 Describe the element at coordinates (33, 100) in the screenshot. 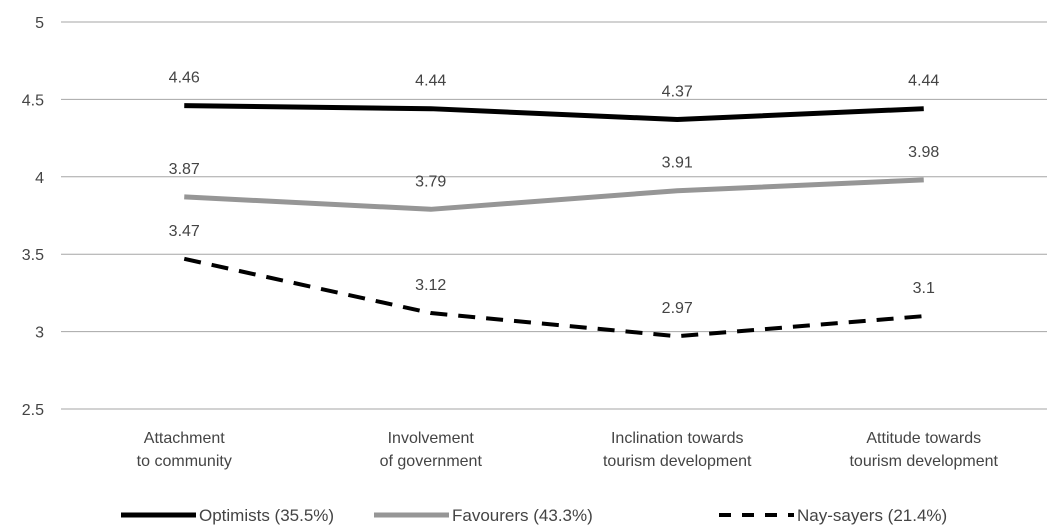

I see `y-tick-label: 4.5` at that location.